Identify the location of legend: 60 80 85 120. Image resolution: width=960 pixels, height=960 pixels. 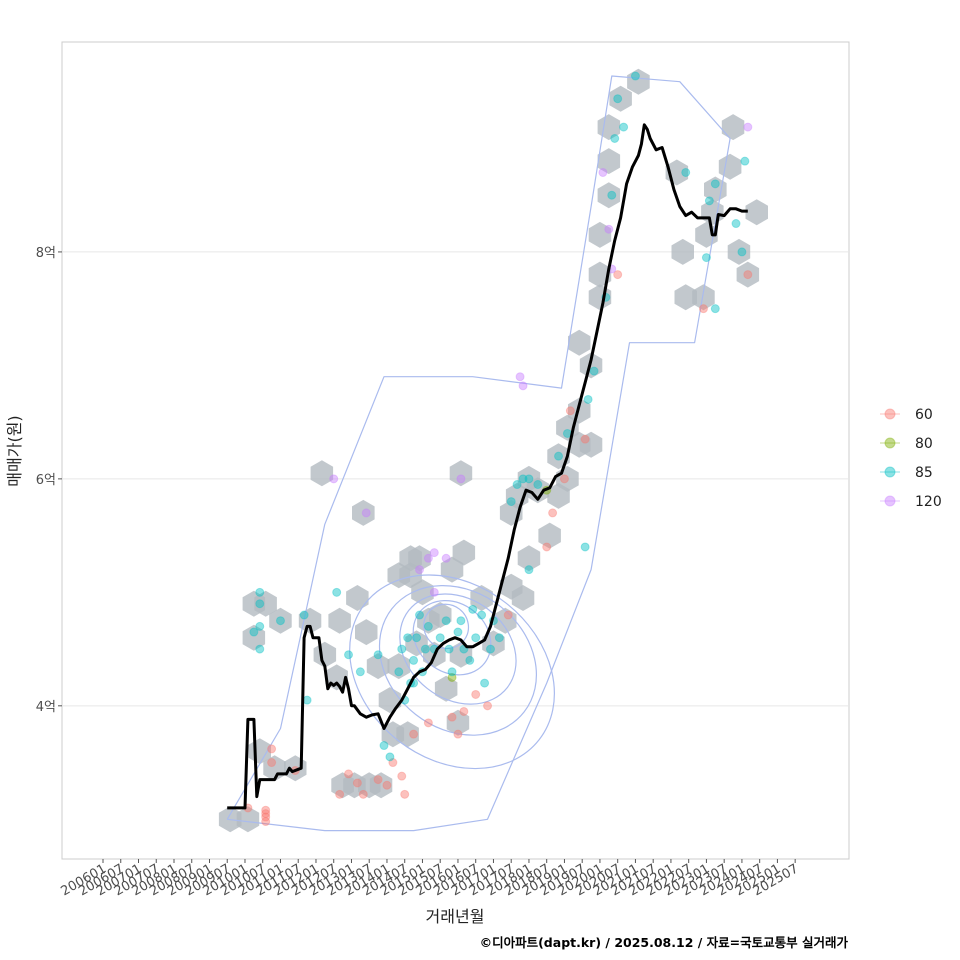
(911, 458).